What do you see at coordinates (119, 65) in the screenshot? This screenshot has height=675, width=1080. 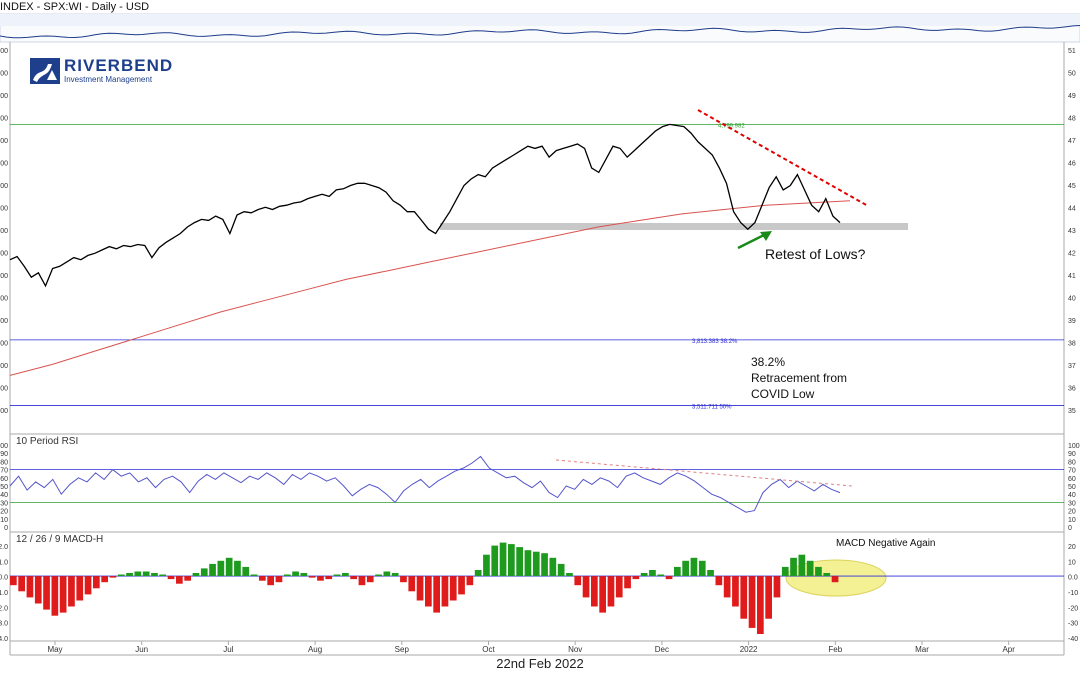 I see `logo-name: RIVERBEND` at bounding box center [119, 65].